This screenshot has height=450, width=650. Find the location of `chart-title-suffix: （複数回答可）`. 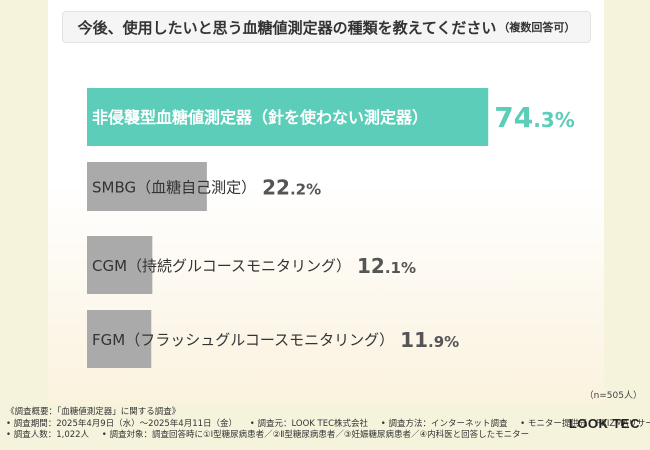

chart-title-suffix: （複数回答可） is located at coordinates (537, 27).